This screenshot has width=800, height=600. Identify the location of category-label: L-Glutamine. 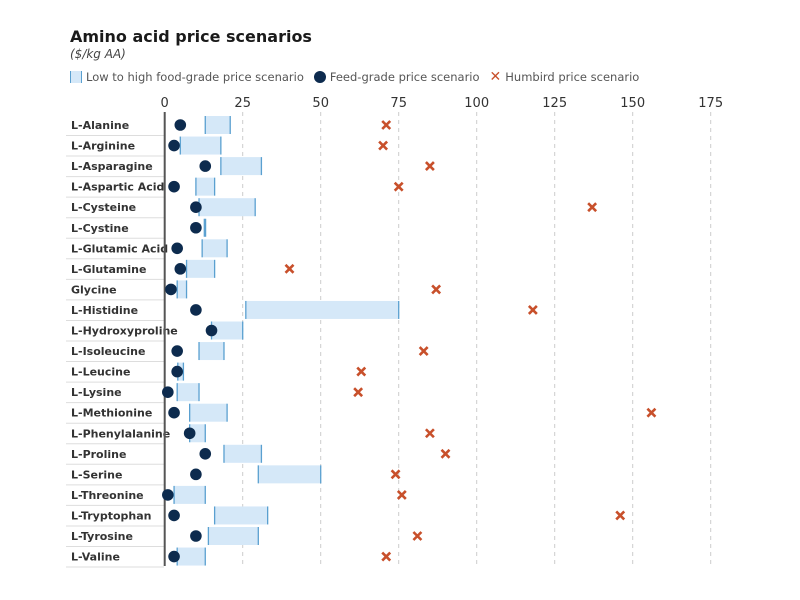
(108, 269).